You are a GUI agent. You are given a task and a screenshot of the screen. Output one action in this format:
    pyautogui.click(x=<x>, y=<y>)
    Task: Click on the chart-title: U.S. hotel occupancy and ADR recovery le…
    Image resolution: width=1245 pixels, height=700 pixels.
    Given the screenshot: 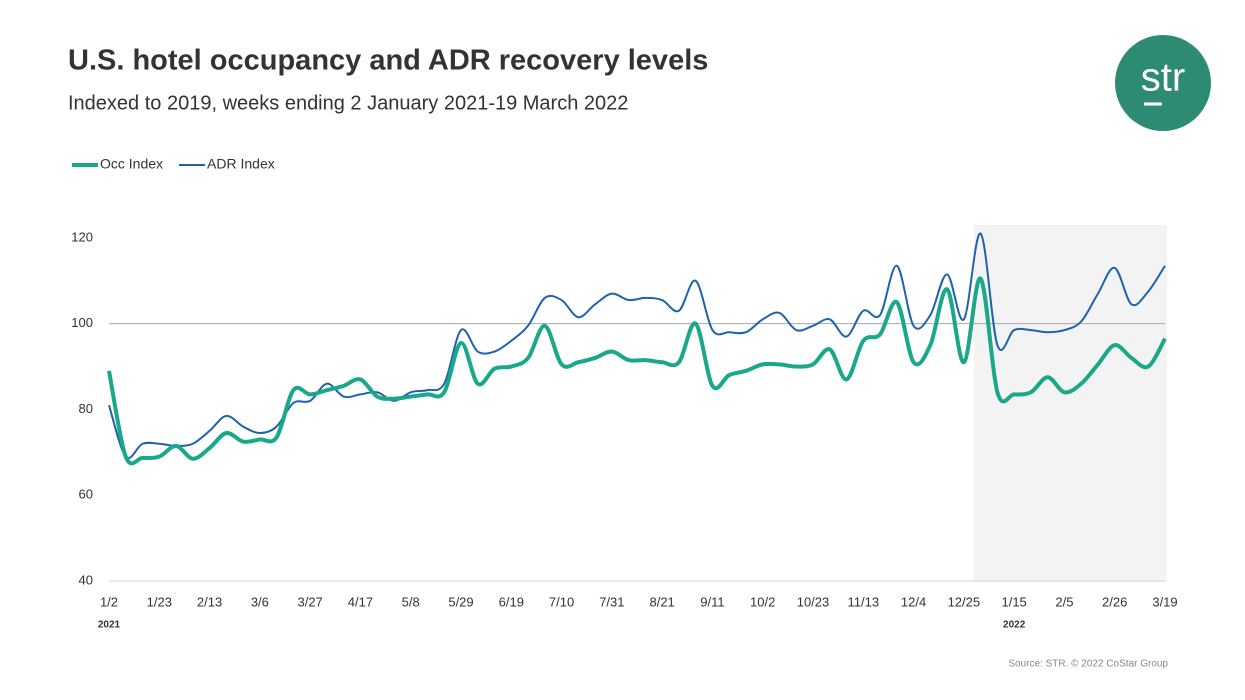 What is the action you would take?
    pyautogui.click(x=388, y=61)
    